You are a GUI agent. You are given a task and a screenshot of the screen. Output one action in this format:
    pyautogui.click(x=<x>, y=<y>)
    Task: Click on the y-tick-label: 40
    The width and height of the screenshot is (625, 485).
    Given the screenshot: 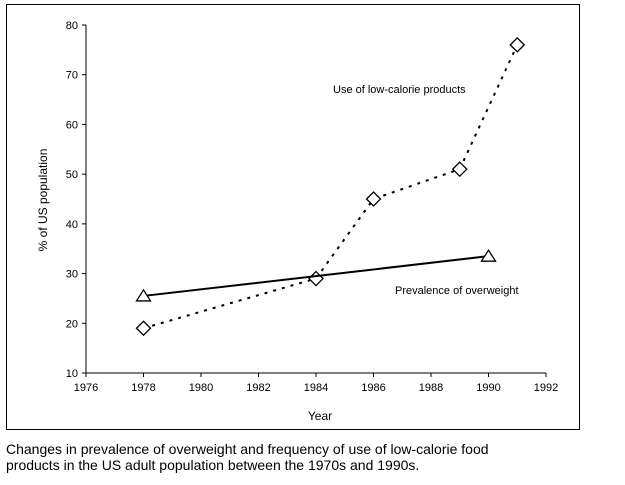 What is the action you would take?
    pyautogui.click(x=72, y=225)
    